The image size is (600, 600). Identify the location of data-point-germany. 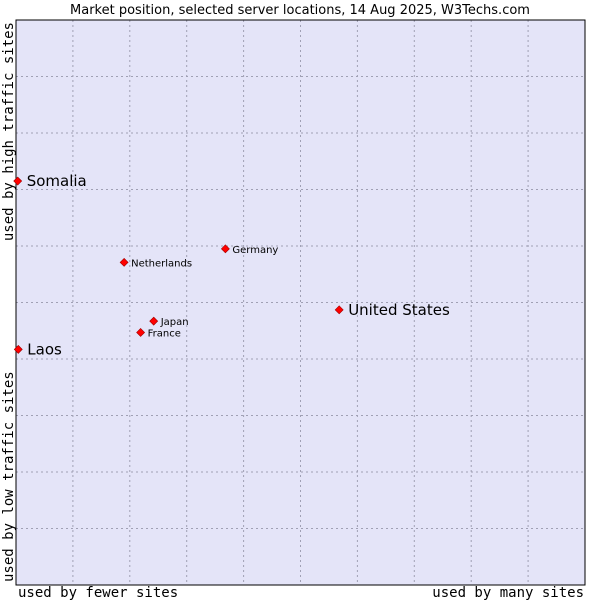
(225, 249).